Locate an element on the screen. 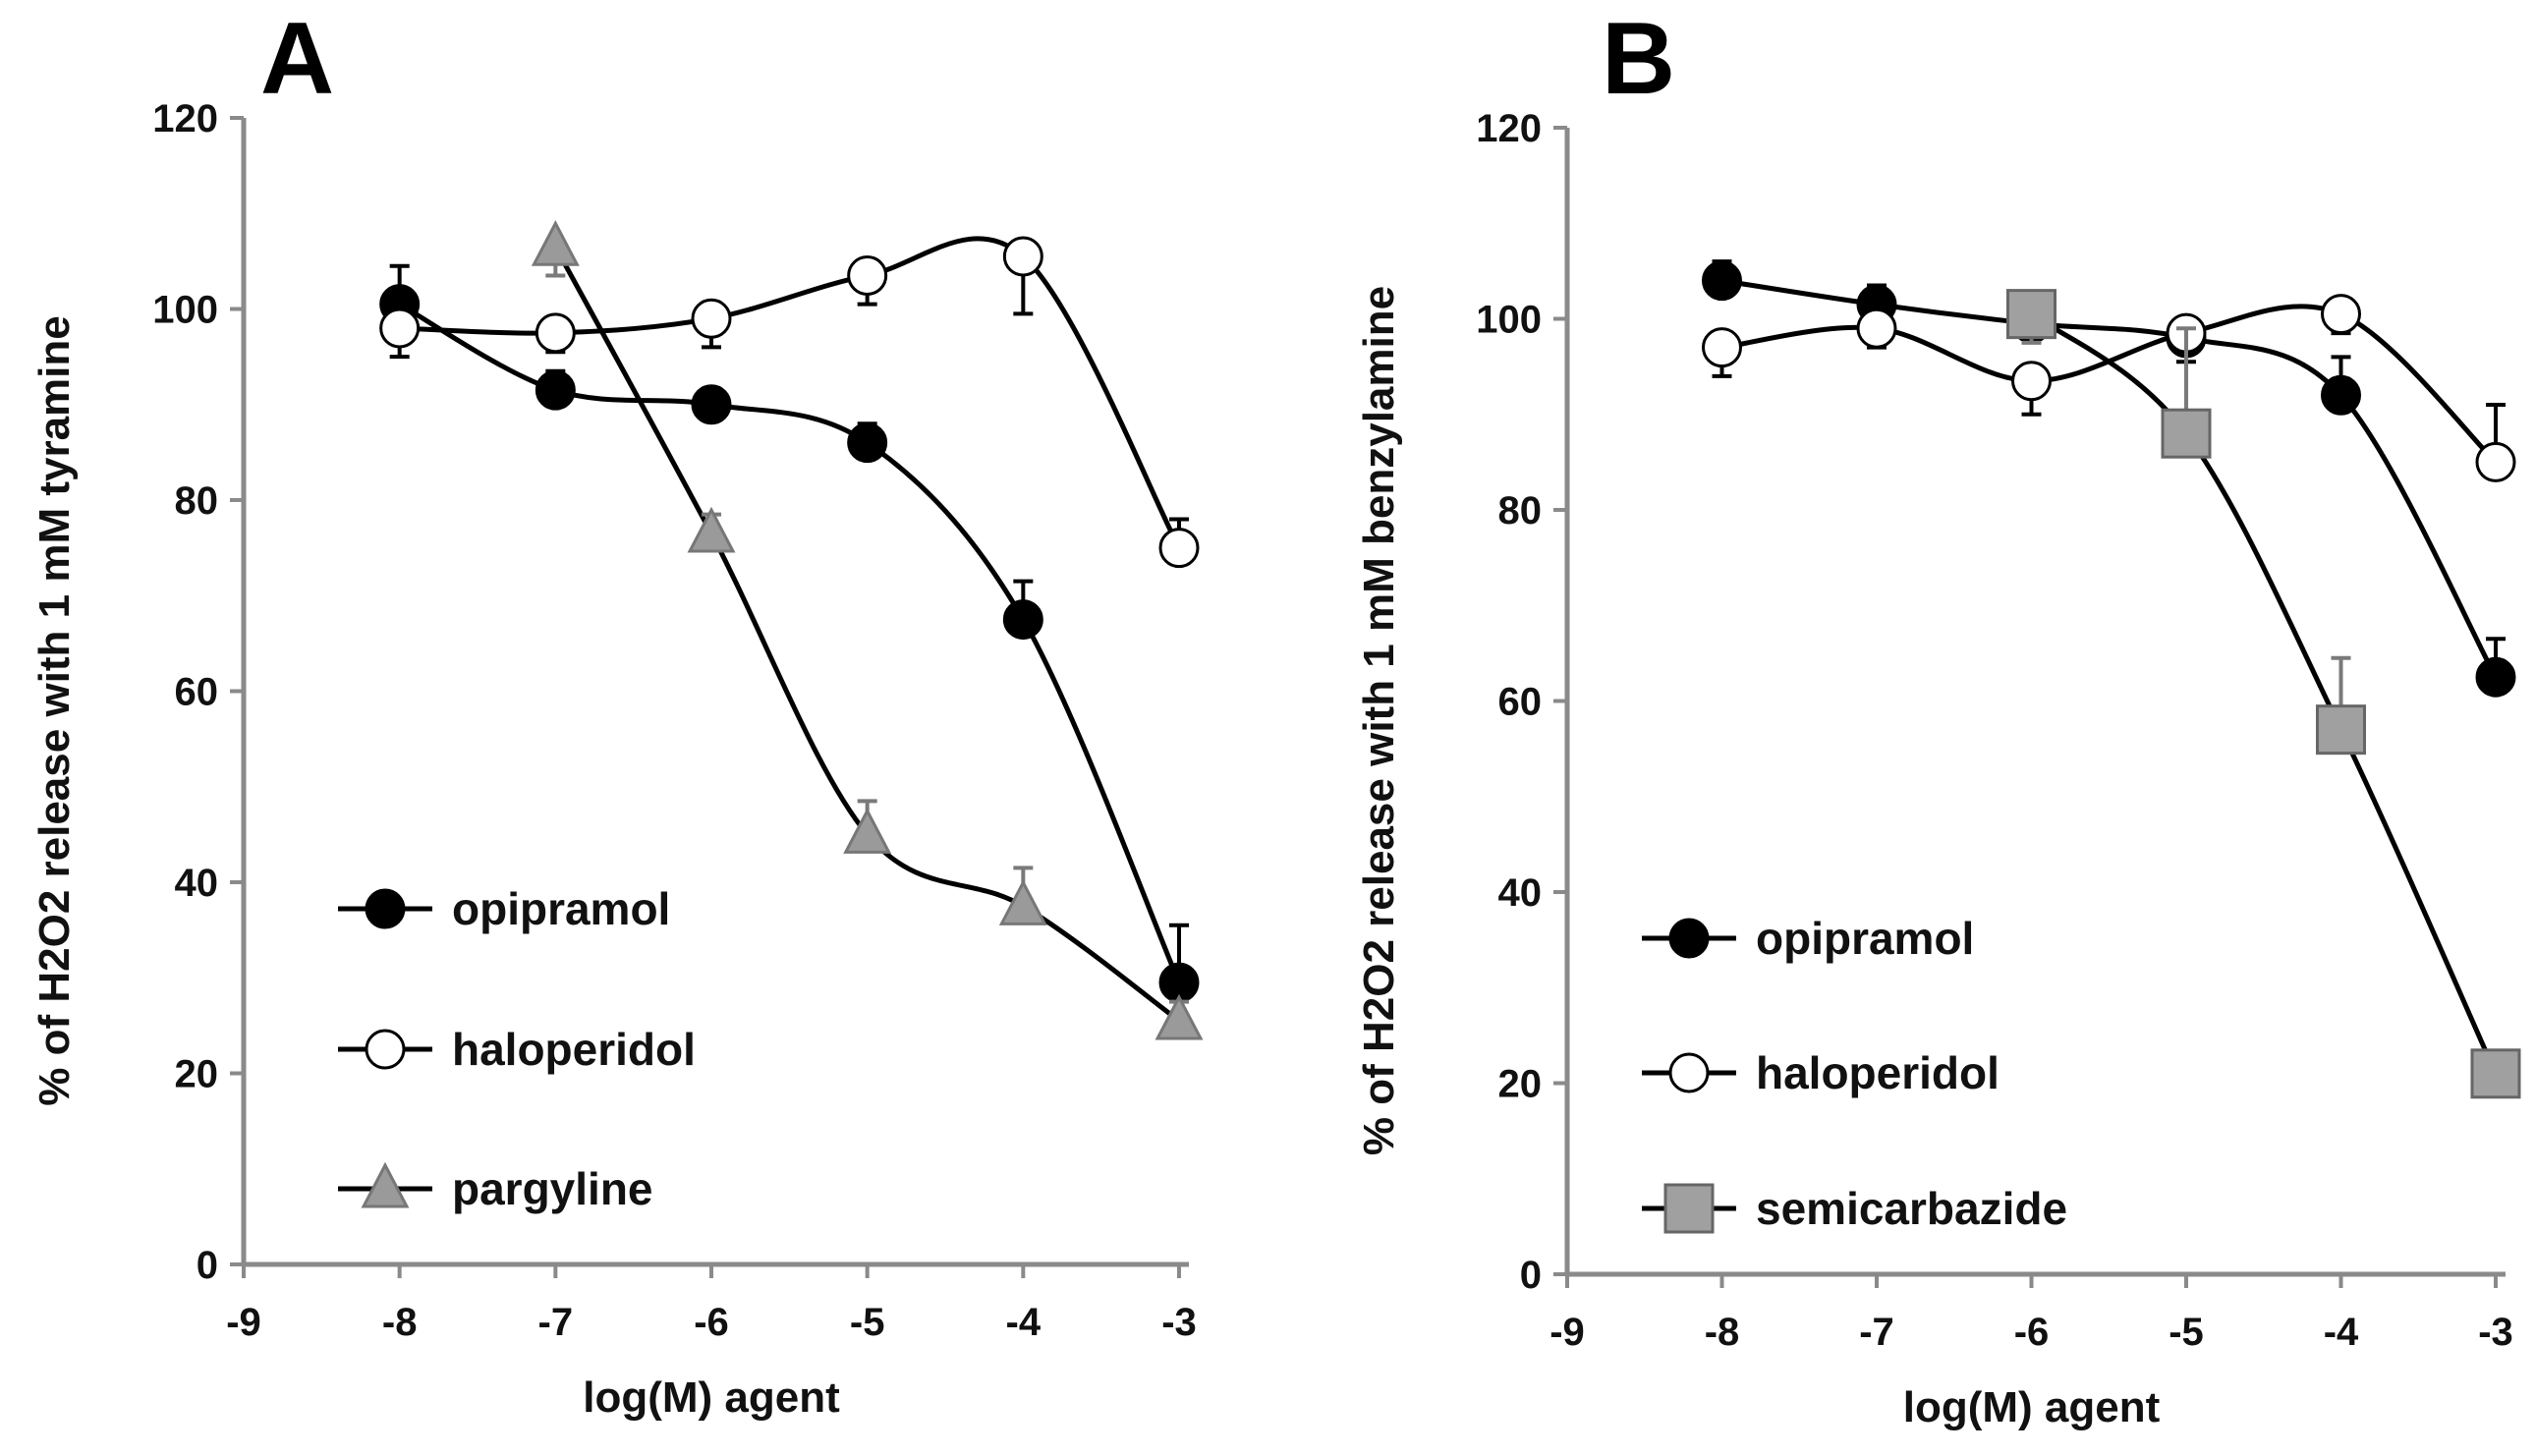 This screenshot has height=1456, width=2535. panel-b-letter: B is located at coordinates (1639, 59).